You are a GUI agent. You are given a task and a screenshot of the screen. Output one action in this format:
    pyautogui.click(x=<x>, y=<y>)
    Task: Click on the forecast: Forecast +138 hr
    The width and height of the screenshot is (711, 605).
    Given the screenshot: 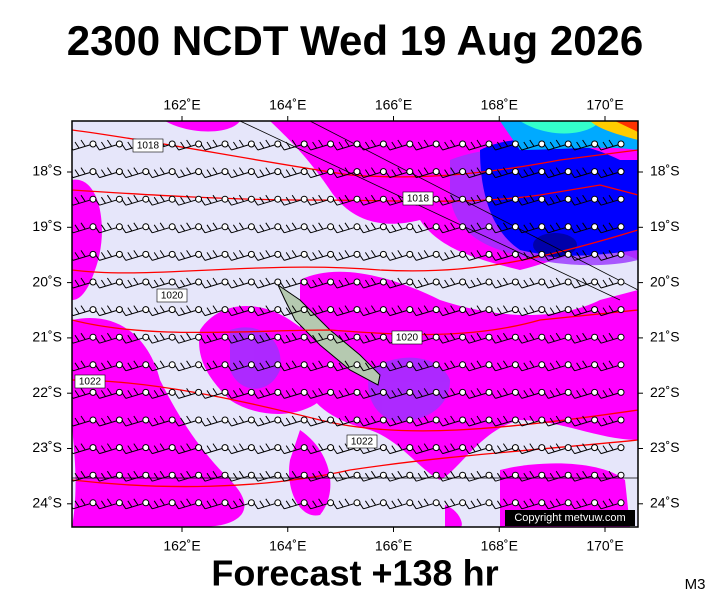 What is the action you would take?
    pyautogui.click(x=354, y=573)
    